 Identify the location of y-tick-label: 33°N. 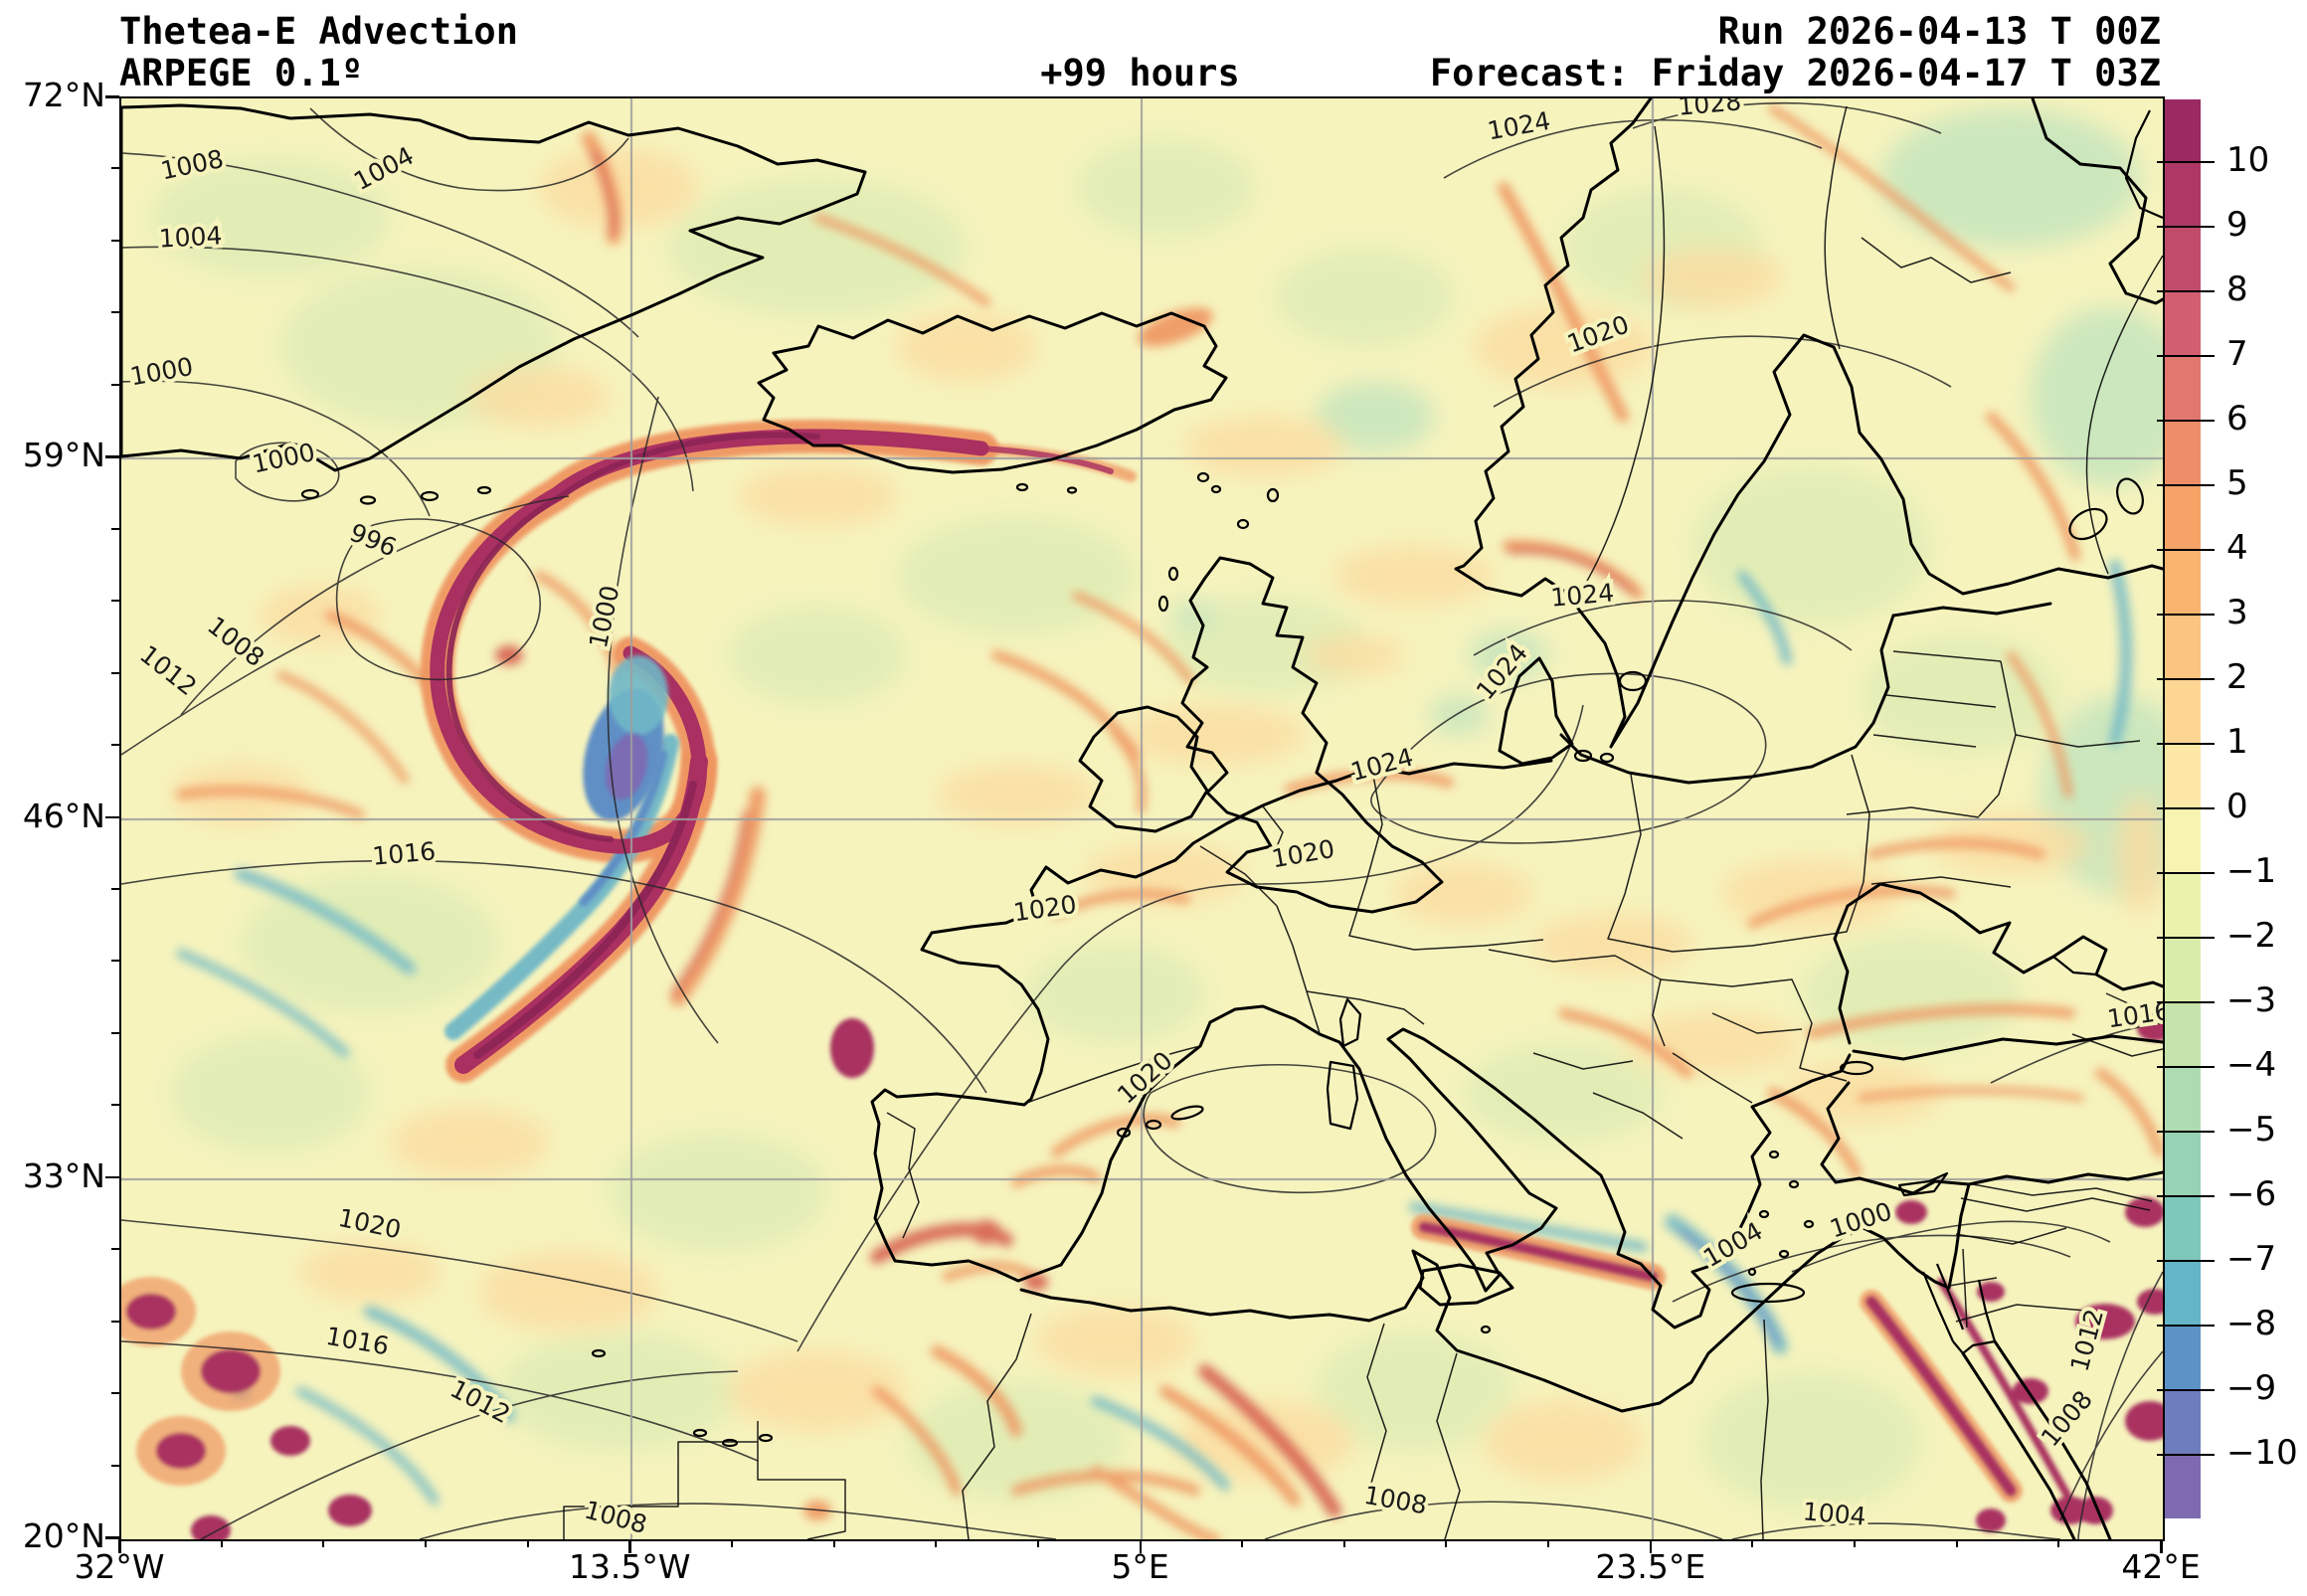
(63, 1175).